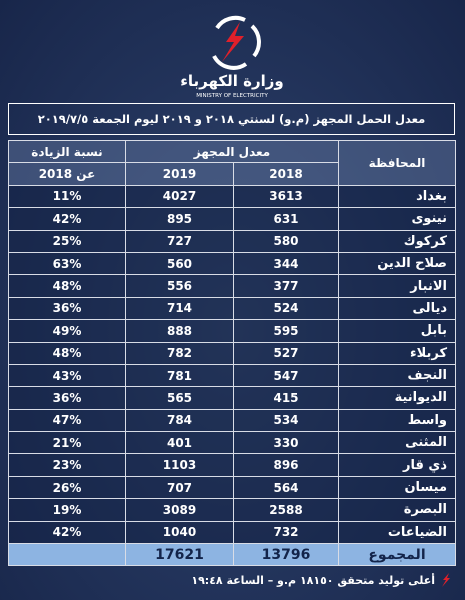 The height and width of the screenshot is (600, 465). Describe the element at coordinates (67, 465) in the screenshot. I see `value-cell: 23%` at that location.